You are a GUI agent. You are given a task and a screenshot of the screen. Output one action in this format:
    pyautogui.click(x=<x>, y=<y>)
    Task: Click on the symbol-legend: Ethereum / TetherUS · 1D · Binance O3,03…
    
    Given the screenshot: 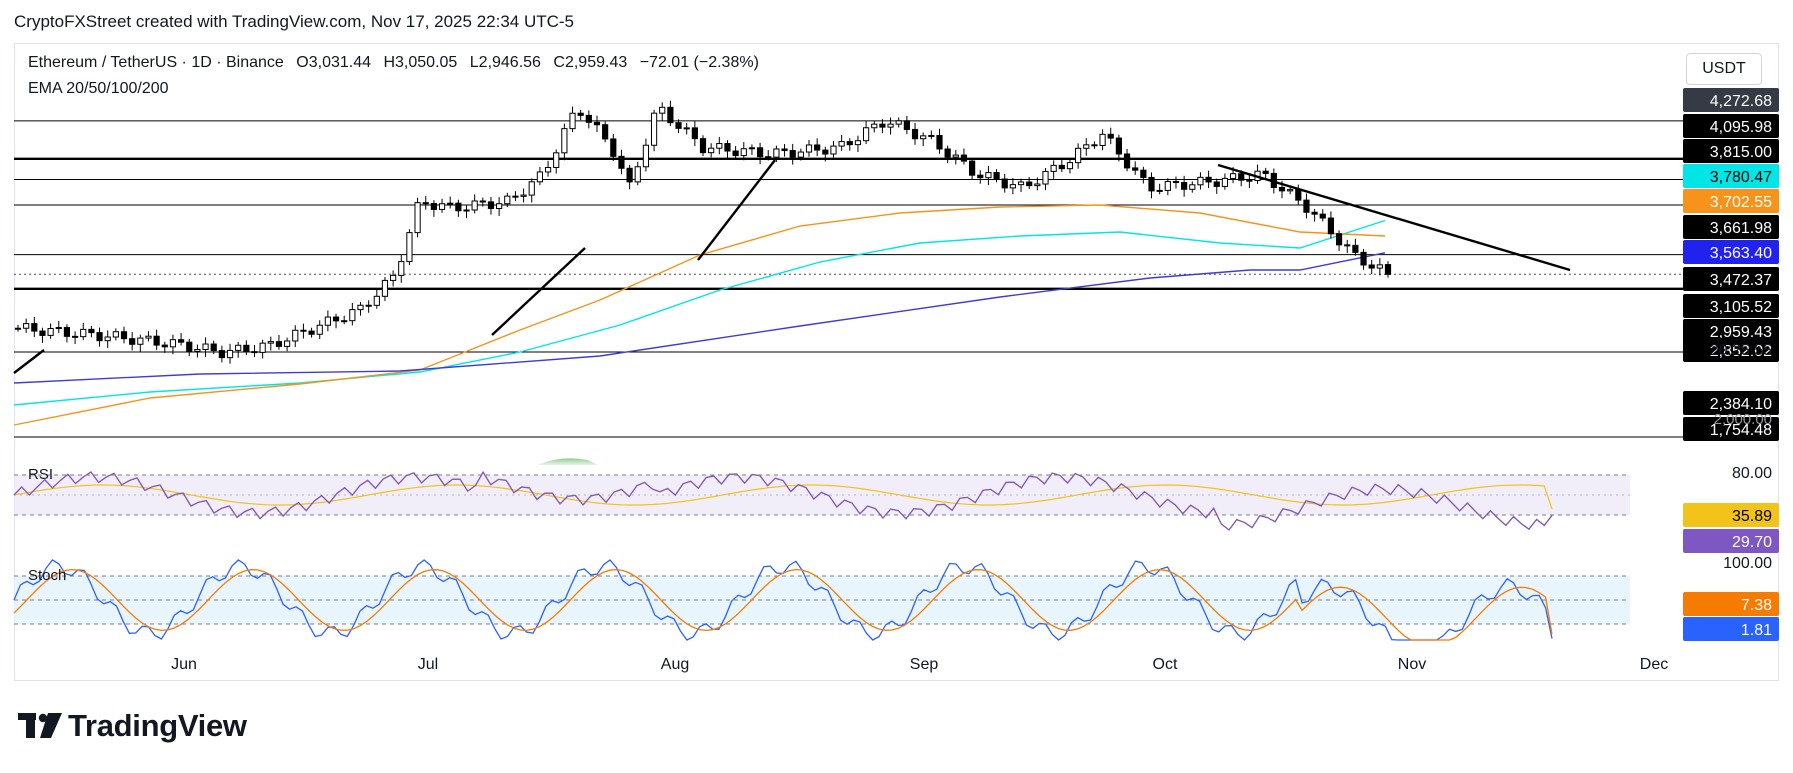 What is the action you would take?
    pyautogui.click(x=397, y=63)
    